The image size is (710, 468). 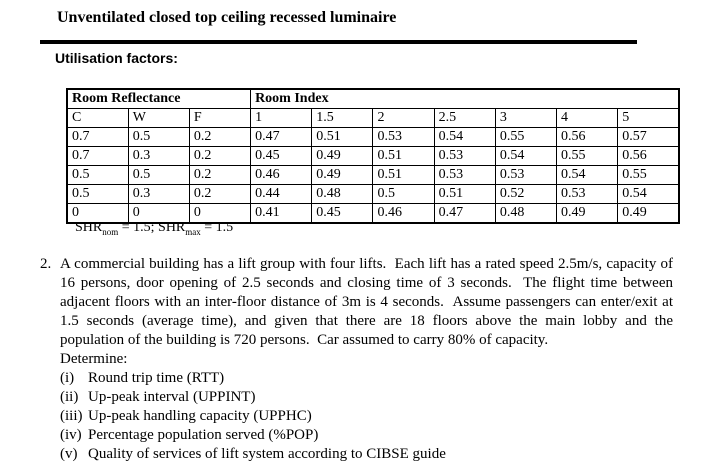 What do you see at coordinates (342, 118) in the screenshot?
I see `table-column-header: 1.5` at bounding box center [342, 118].